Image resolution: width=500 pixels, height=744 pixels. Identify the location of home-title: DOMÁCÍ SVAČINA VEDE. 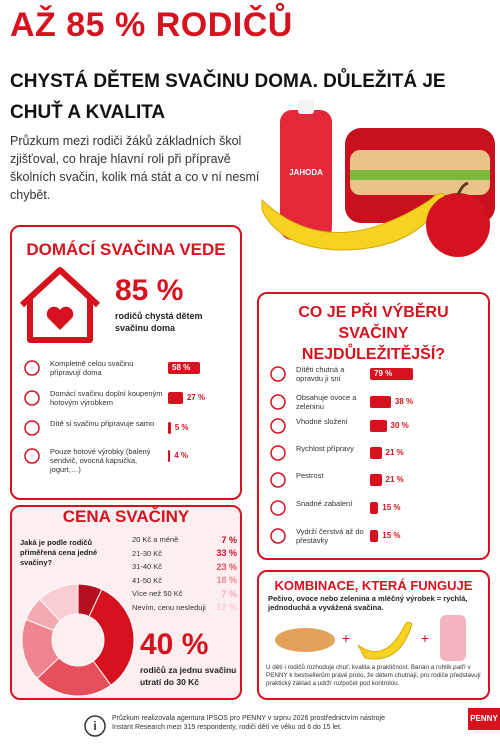
(126, 249).